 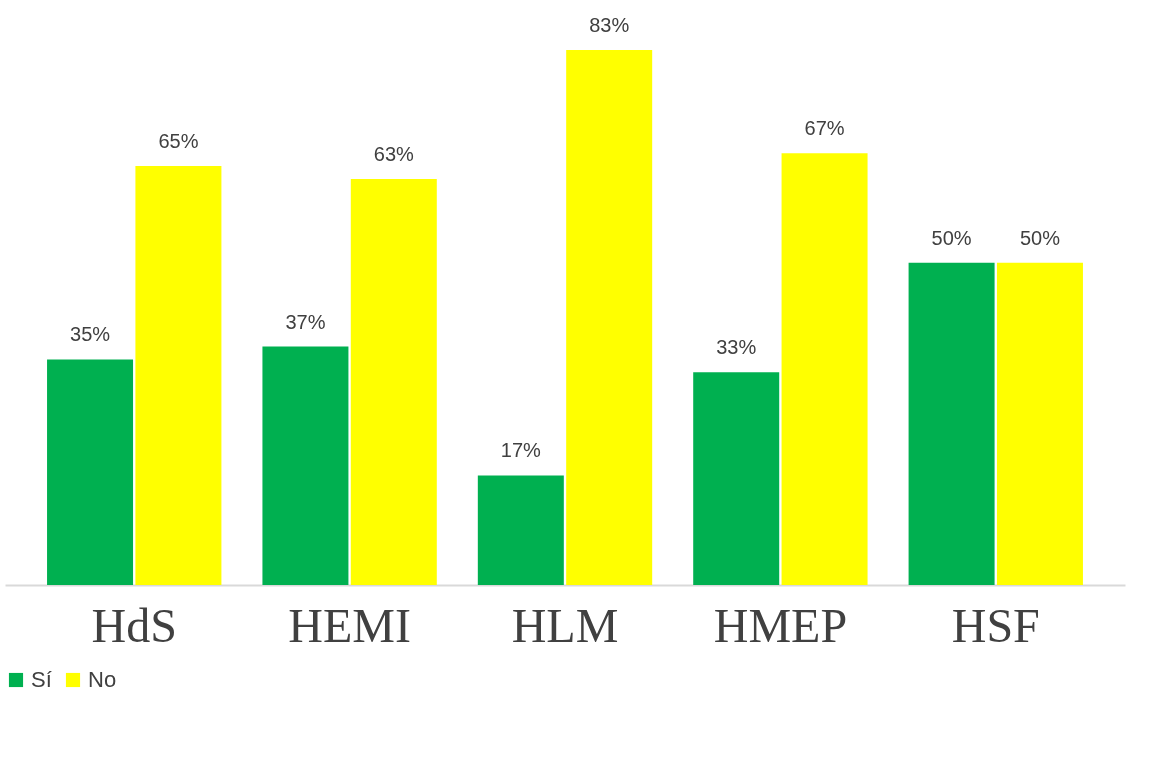 I want to click on data-label: 65%, so click(x=178, y=141).